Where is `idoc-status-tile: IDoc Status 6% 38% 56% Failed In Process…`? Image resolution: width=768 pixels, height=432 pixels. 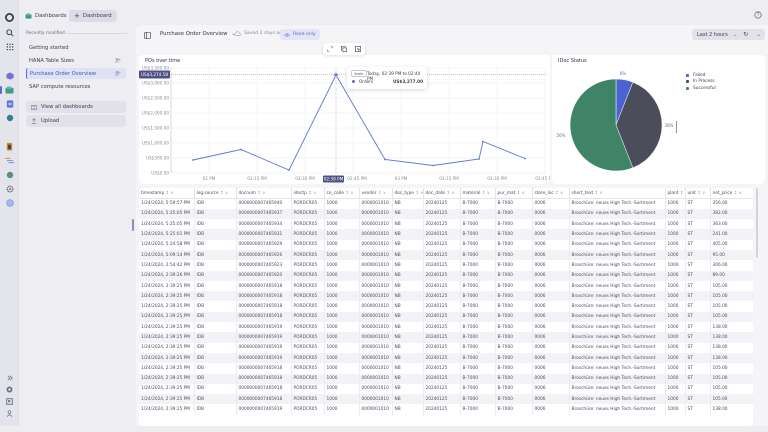
idoc-status-tile: IDoc Status 6% 38% 56% Failed In Process… is located at coordinates (658, 119).